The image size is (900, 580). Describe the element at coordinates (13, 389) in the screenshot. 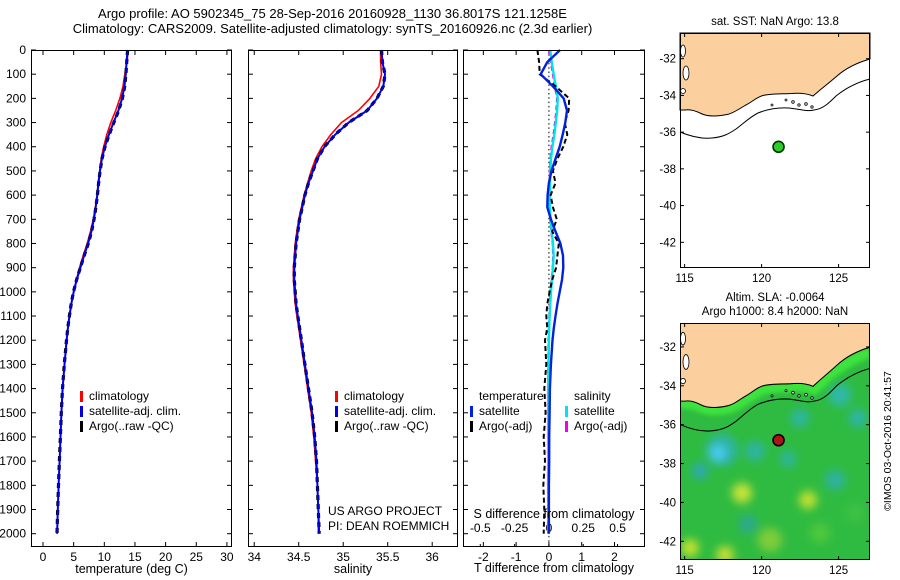

I see `depth-tick-label: 1400` at that location.